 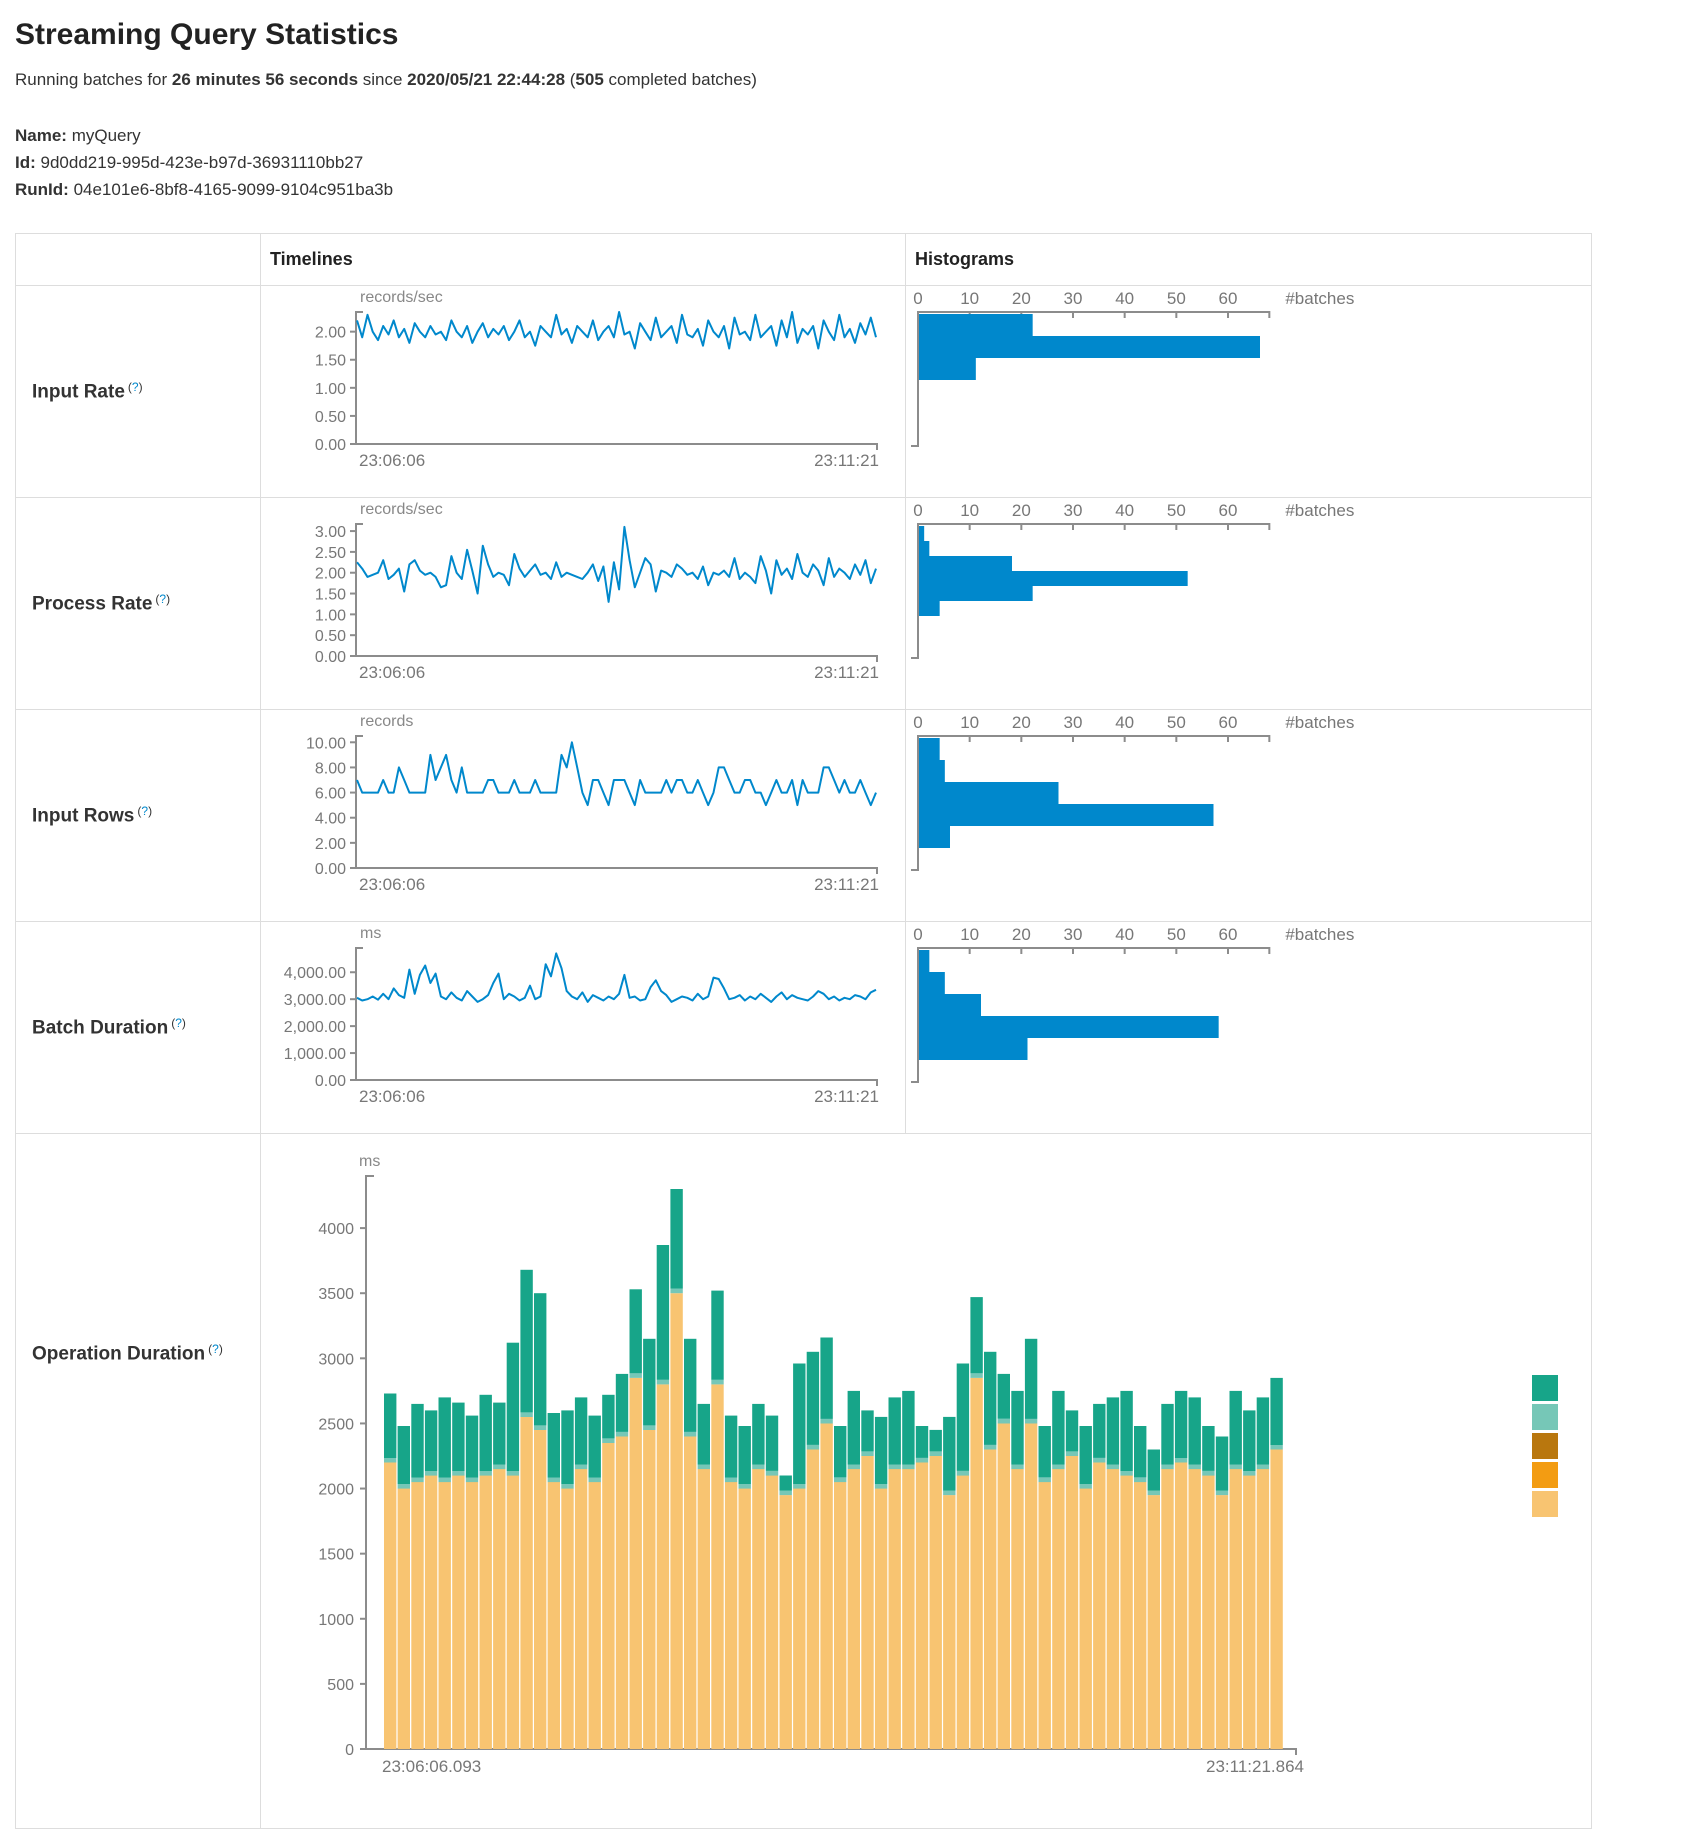 What do you see at coordinates (589, 79) in the screenshot?
I see `summary-batch-count: 505` at bounding box center [589, 79].